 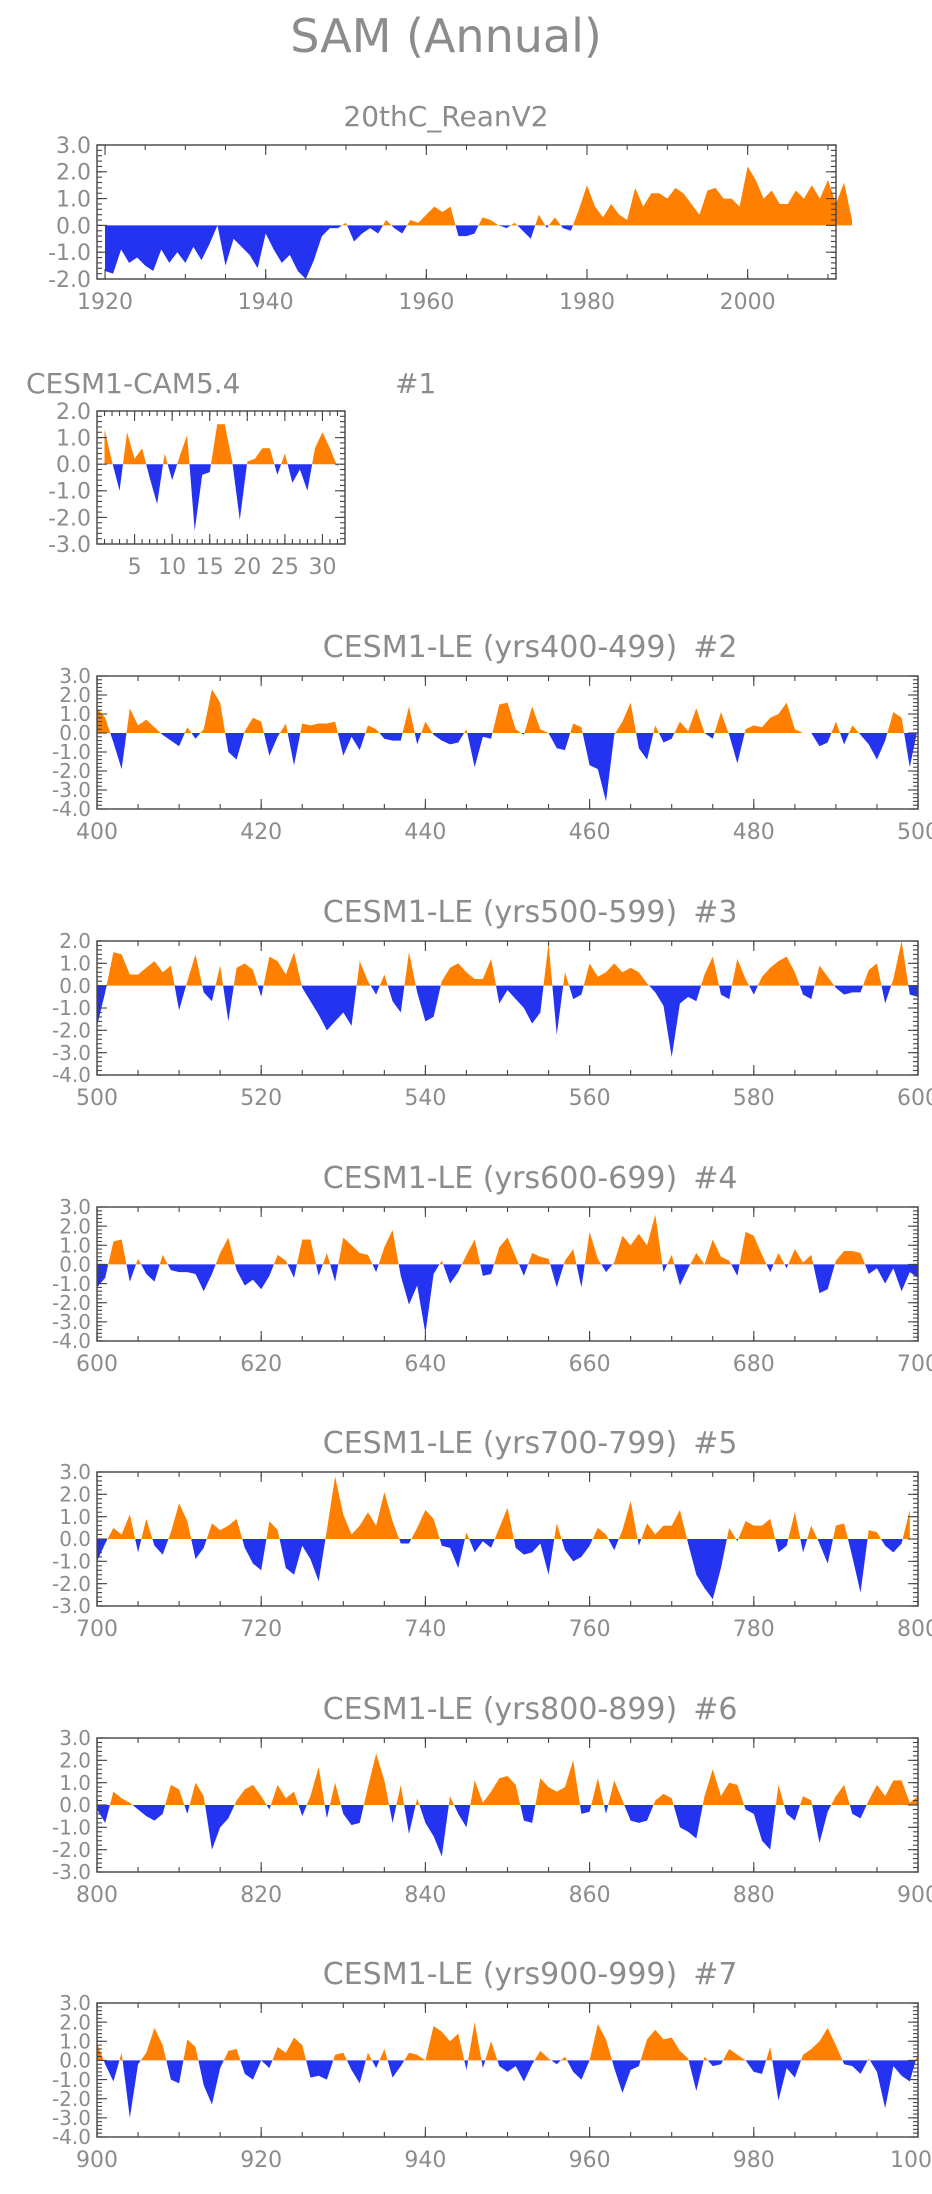 I want to click on x-tick-label: 25, so click(x=285, y=567).